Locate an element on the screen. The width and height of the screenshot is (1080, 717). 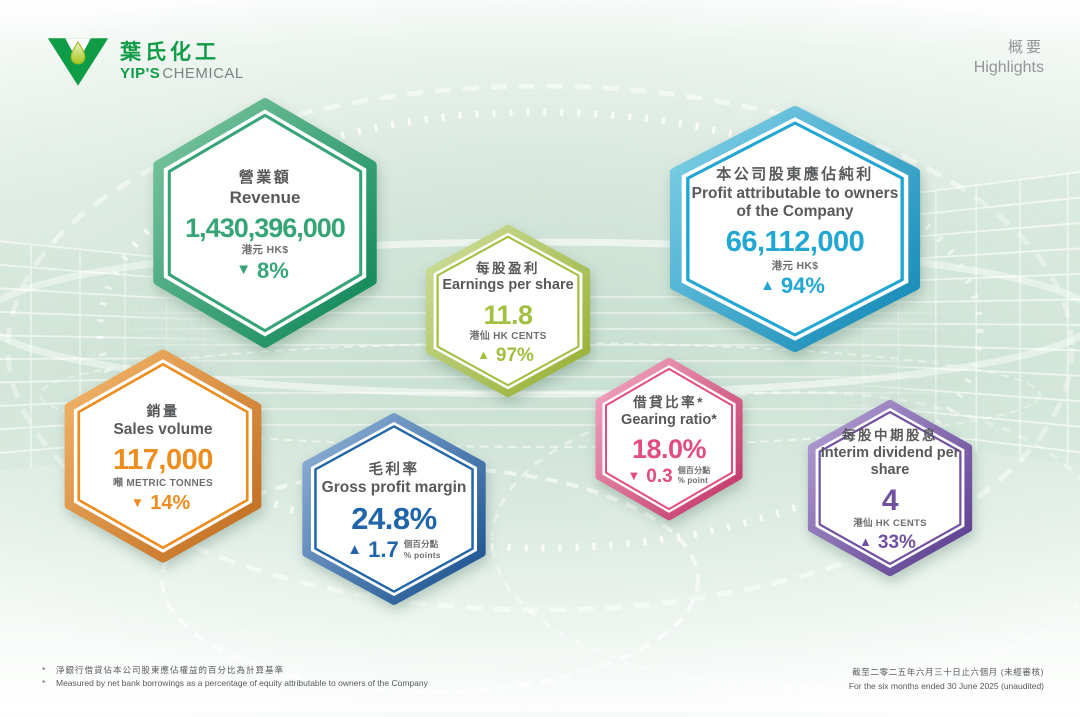
change-value: 97% is located at coordinates (514, 355).